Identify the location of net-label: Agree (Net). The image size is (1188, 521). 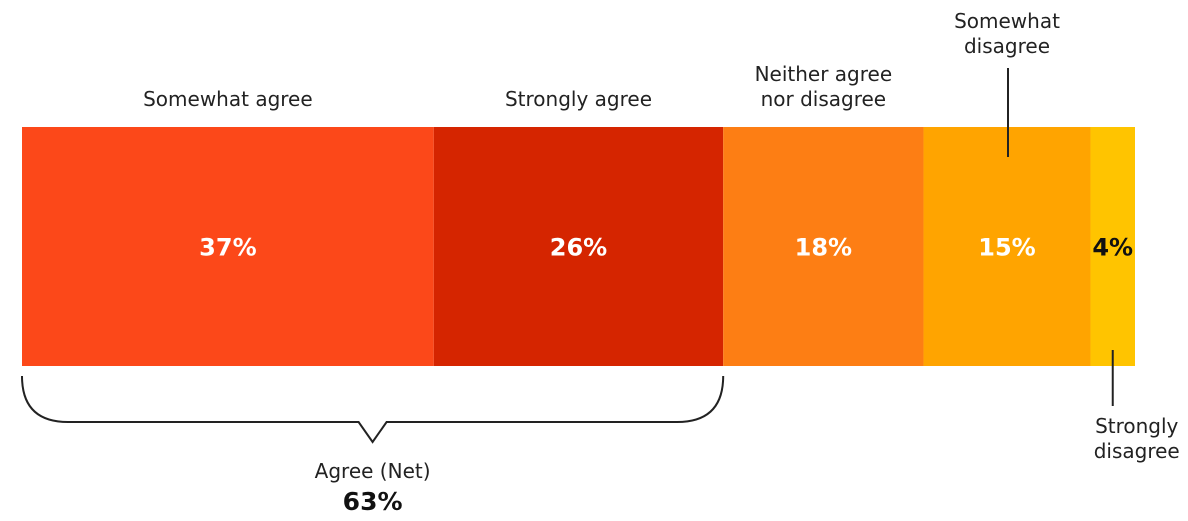
(373, 471).